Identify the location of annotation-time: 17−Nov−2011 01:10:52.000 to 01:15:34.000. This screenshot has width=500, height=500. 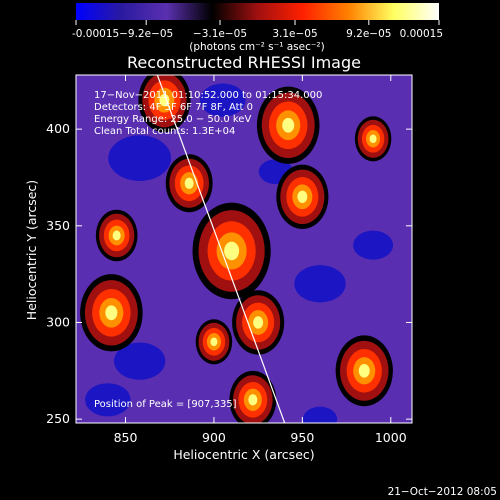
(208, 95).